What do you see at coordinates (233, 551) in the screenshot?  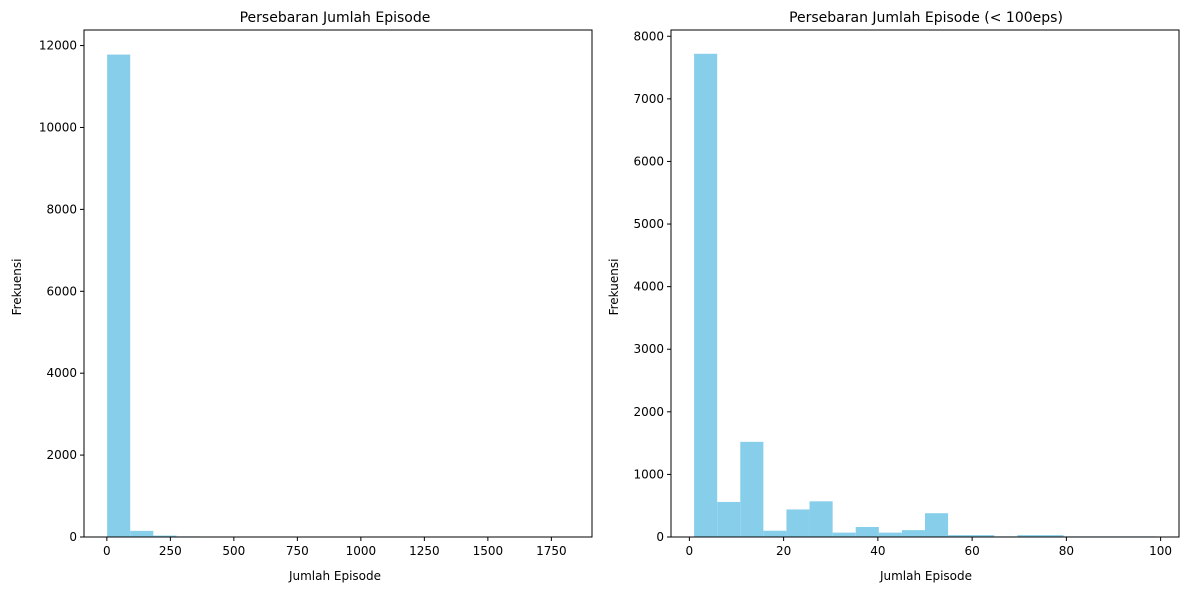 I see `x-tick-label: 500` at bounding box center [233, 551].